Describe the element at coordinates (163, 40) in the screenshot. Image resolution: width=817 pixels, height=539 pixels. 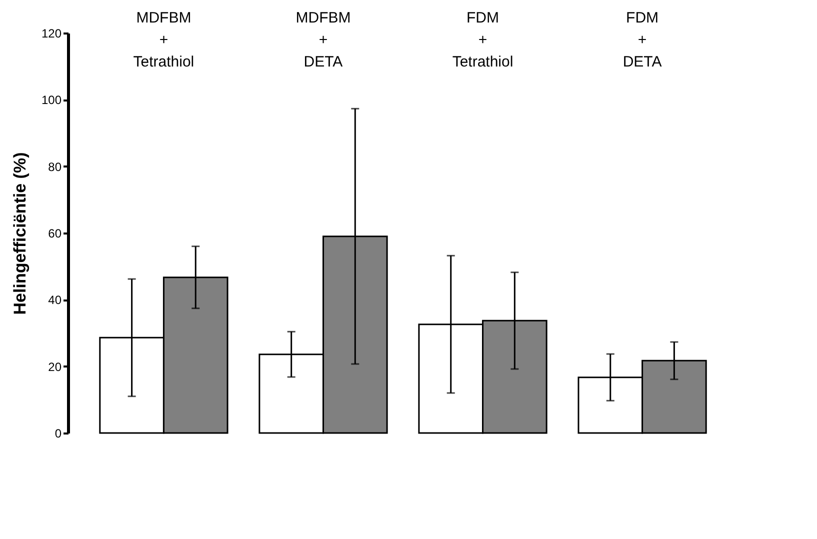
I see `x-tick-label: MDFBM + Tetrathiol` at that location.